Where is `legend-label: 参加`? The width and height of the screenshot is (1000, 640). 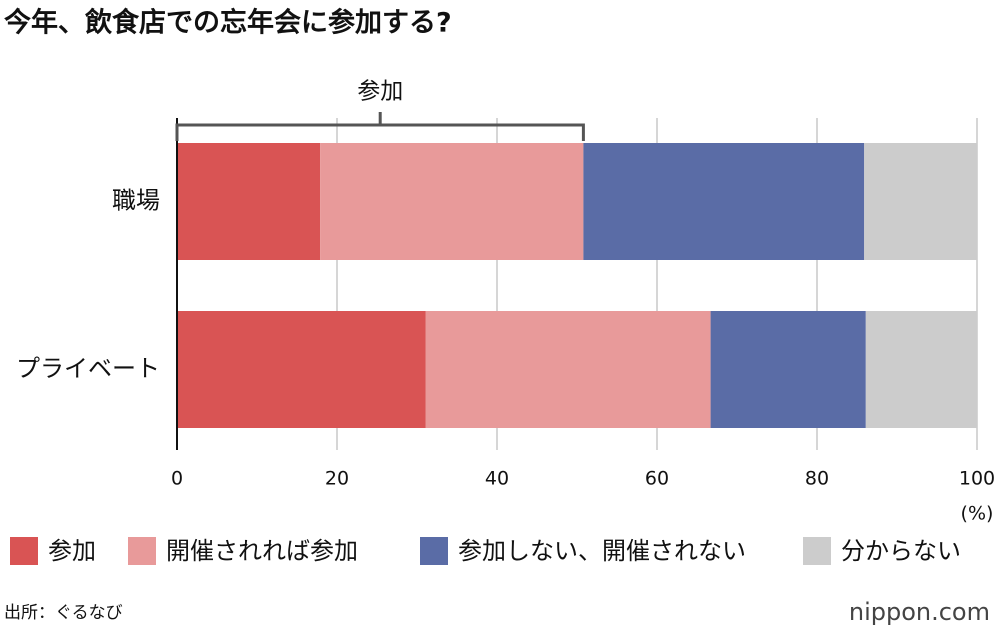
legend-label: 参加 is located at coordinates (72, 551).